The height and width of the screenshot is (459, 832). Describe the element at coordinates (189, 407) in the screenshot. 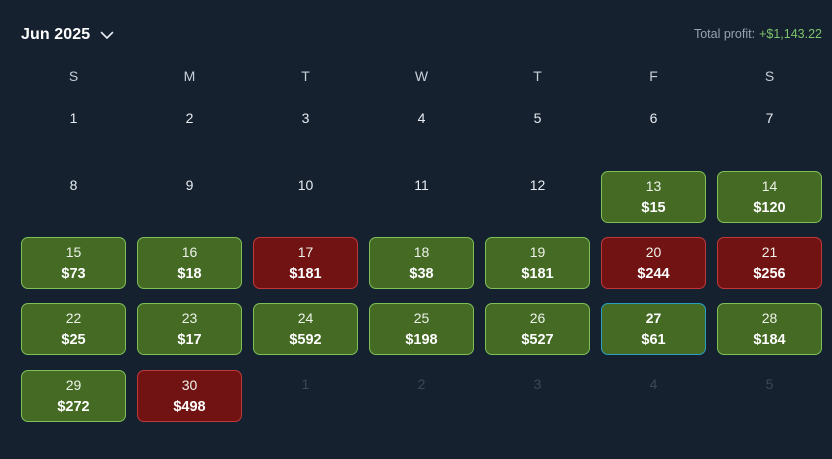

I see `day-profit-amount: $498` at that location.